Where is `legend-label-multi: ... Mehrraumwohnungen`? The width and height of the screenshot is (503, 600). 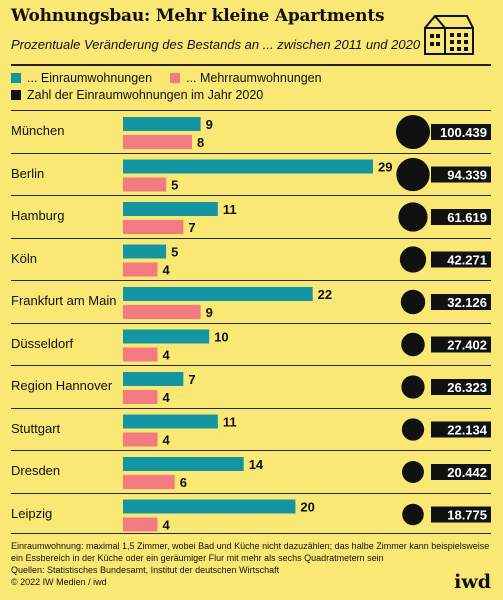 legend-label-multi: ... Mehrraumwohnungen is located at coordinates (254, 78).